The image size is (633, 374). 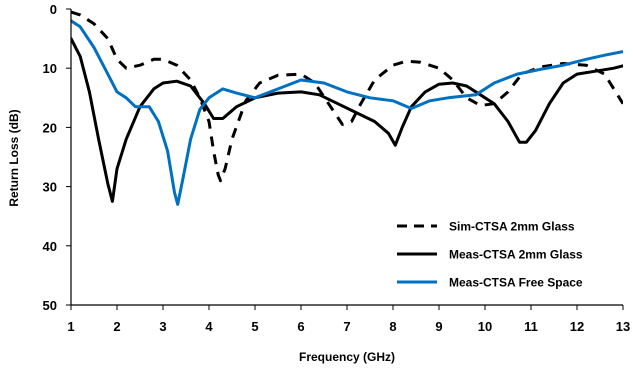 I want to click on x-tick-label: 5, so click(x=254, y=326).